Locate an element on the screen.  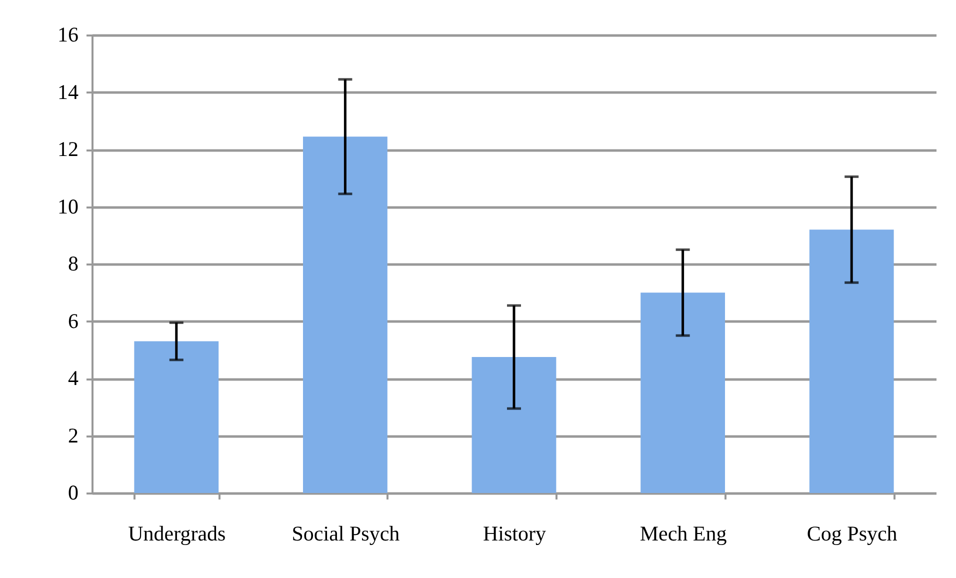
y-tick-label: 4 is located at coordinates (73, 378).